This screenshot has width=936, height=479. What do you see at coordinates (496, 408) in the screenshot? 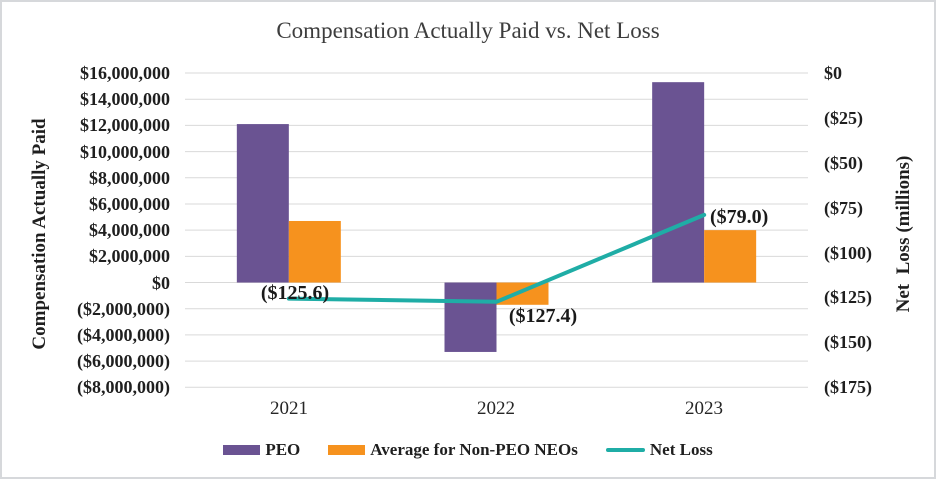
I see `x-axis-category-label: 2022` at bounding box center [496, 408].